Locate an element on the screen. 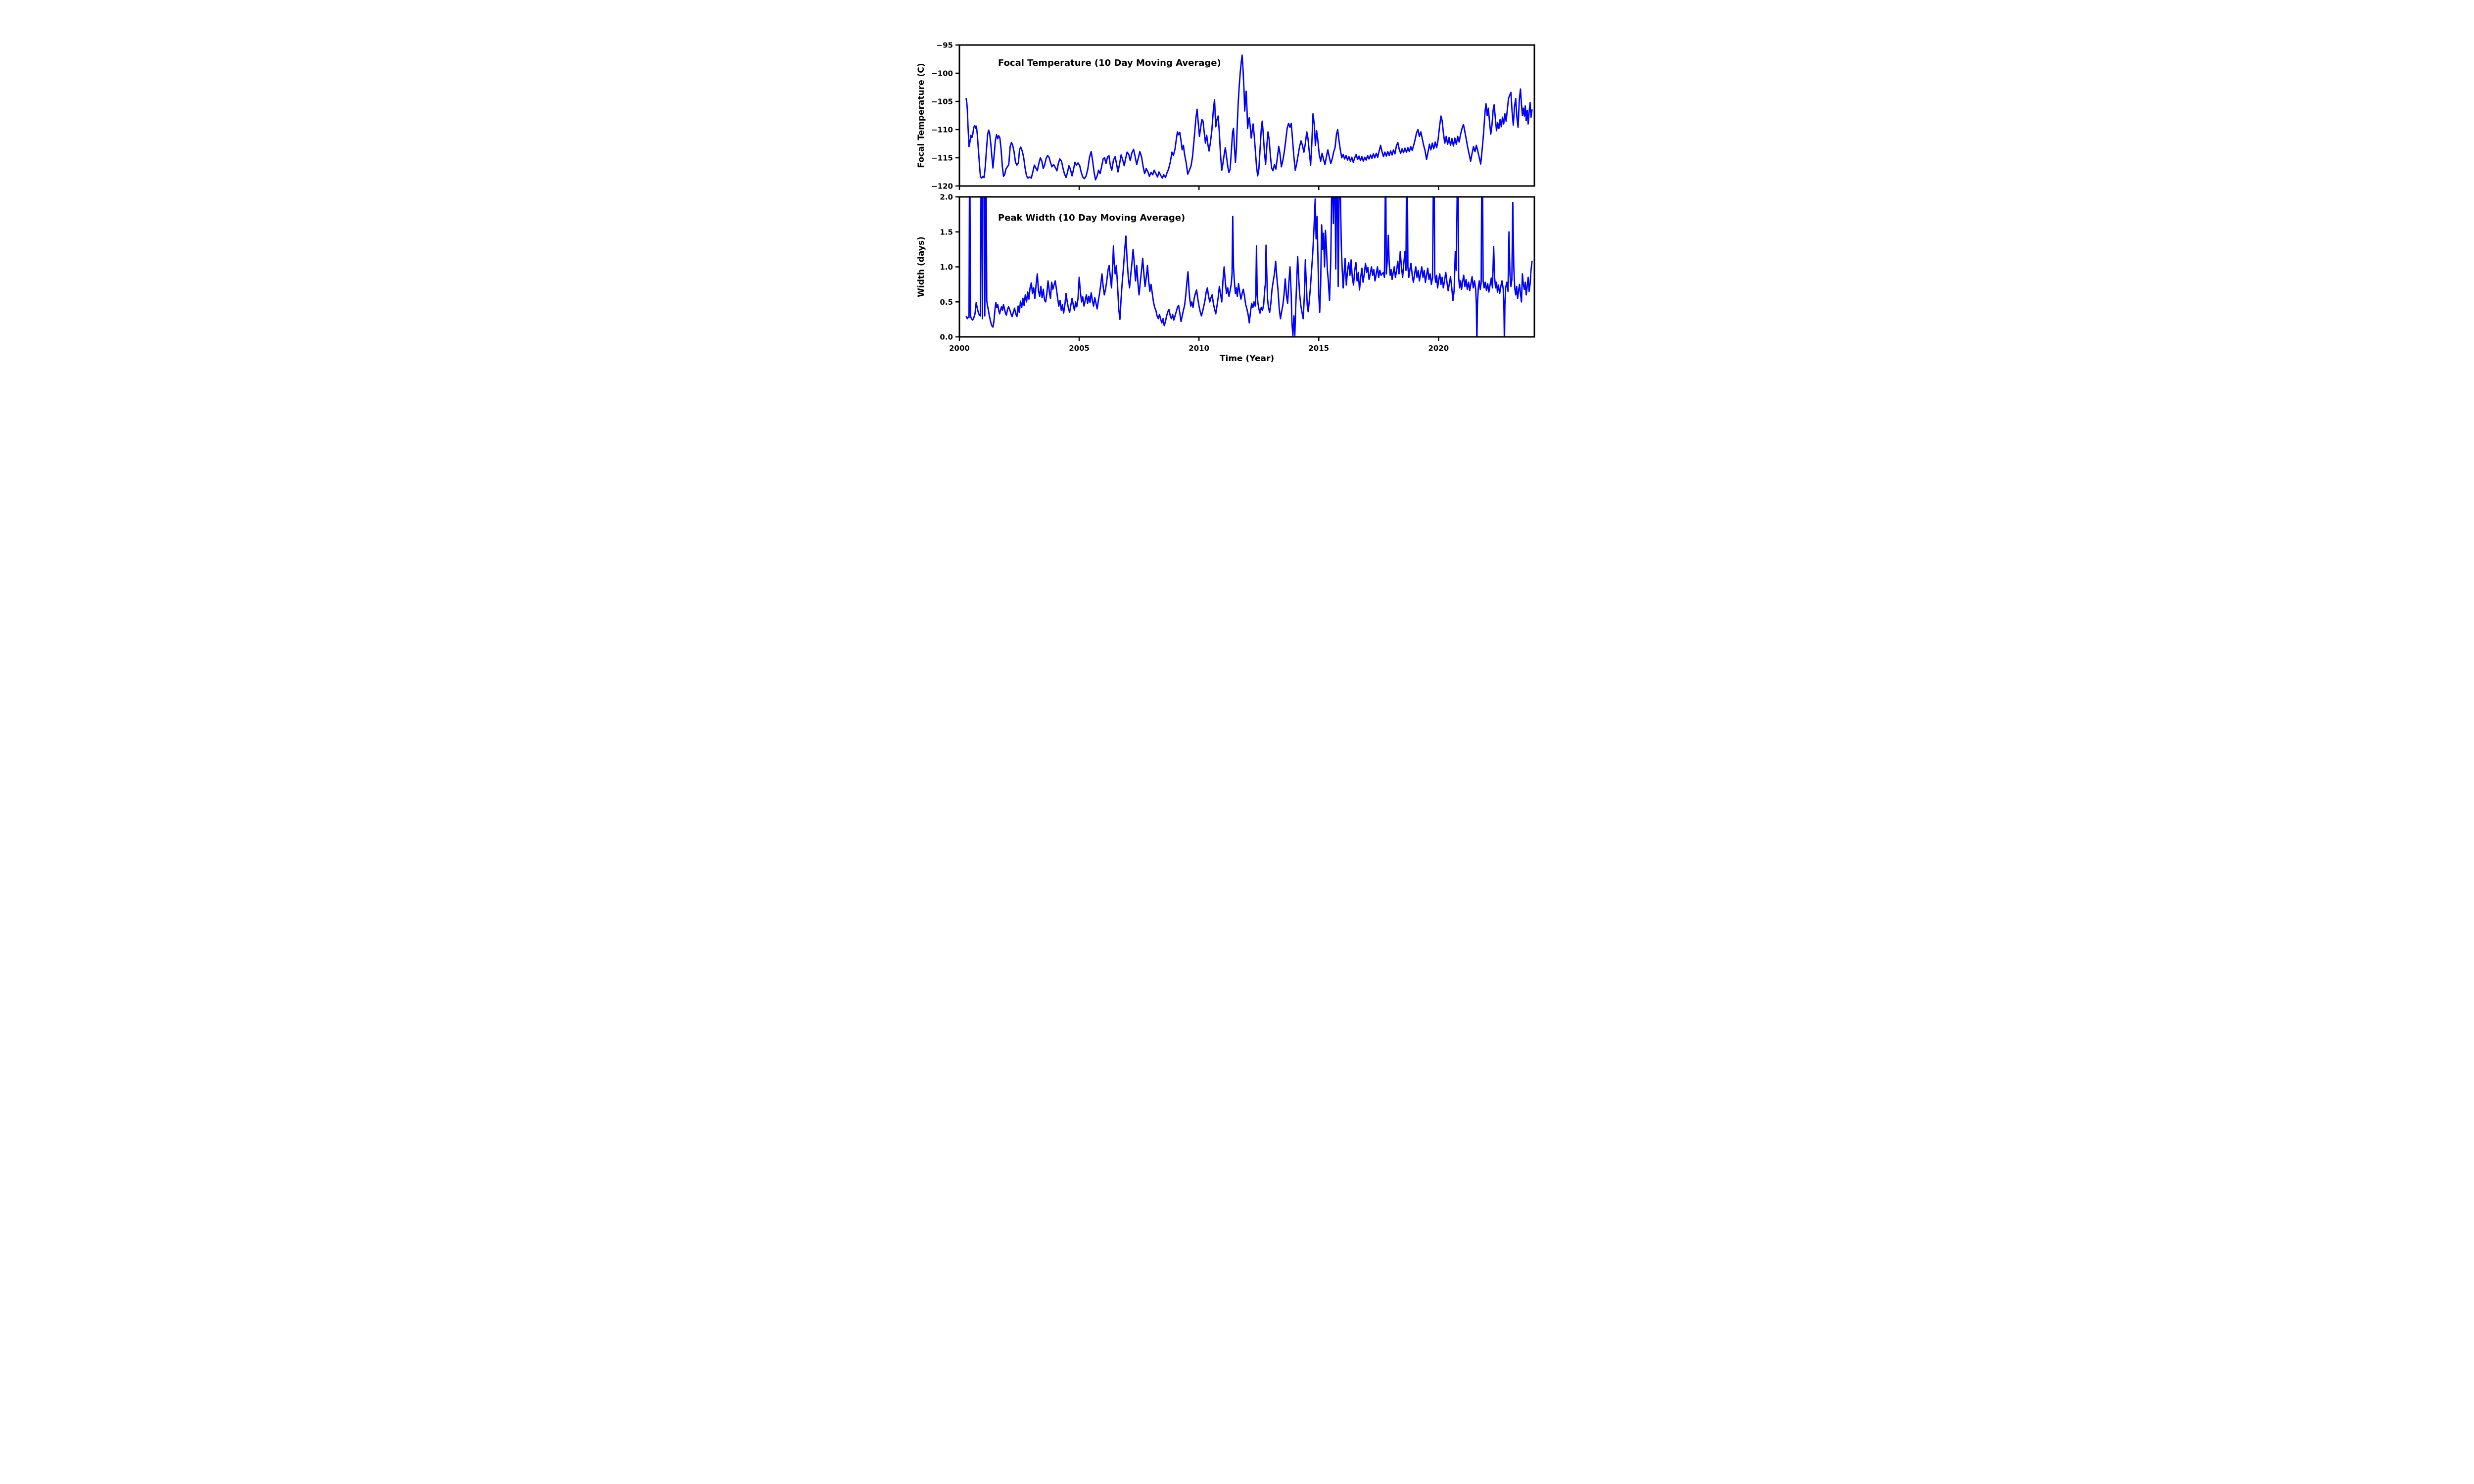 This screenshot has width=2474, height=1484. x-tick-label: 2000 is located at coordinates (959, 348).